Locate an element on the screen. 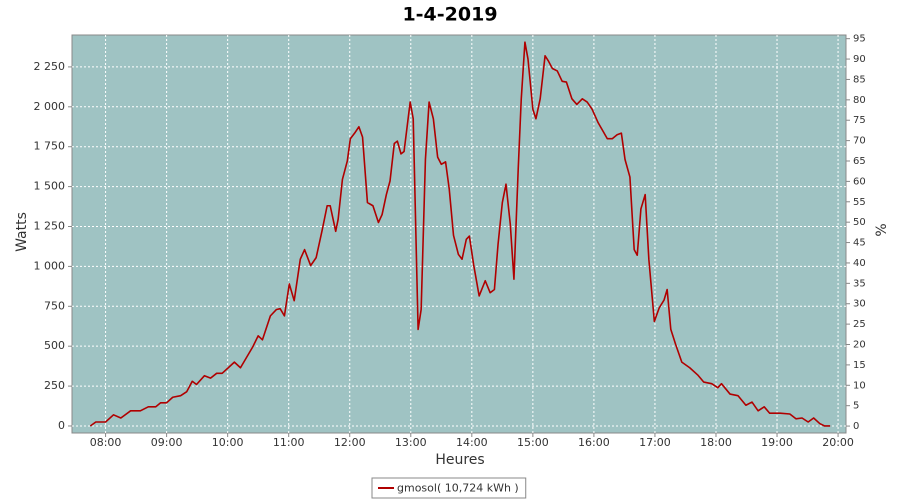  x-tick-label: 09:00 is located at coordinates (167, 442).